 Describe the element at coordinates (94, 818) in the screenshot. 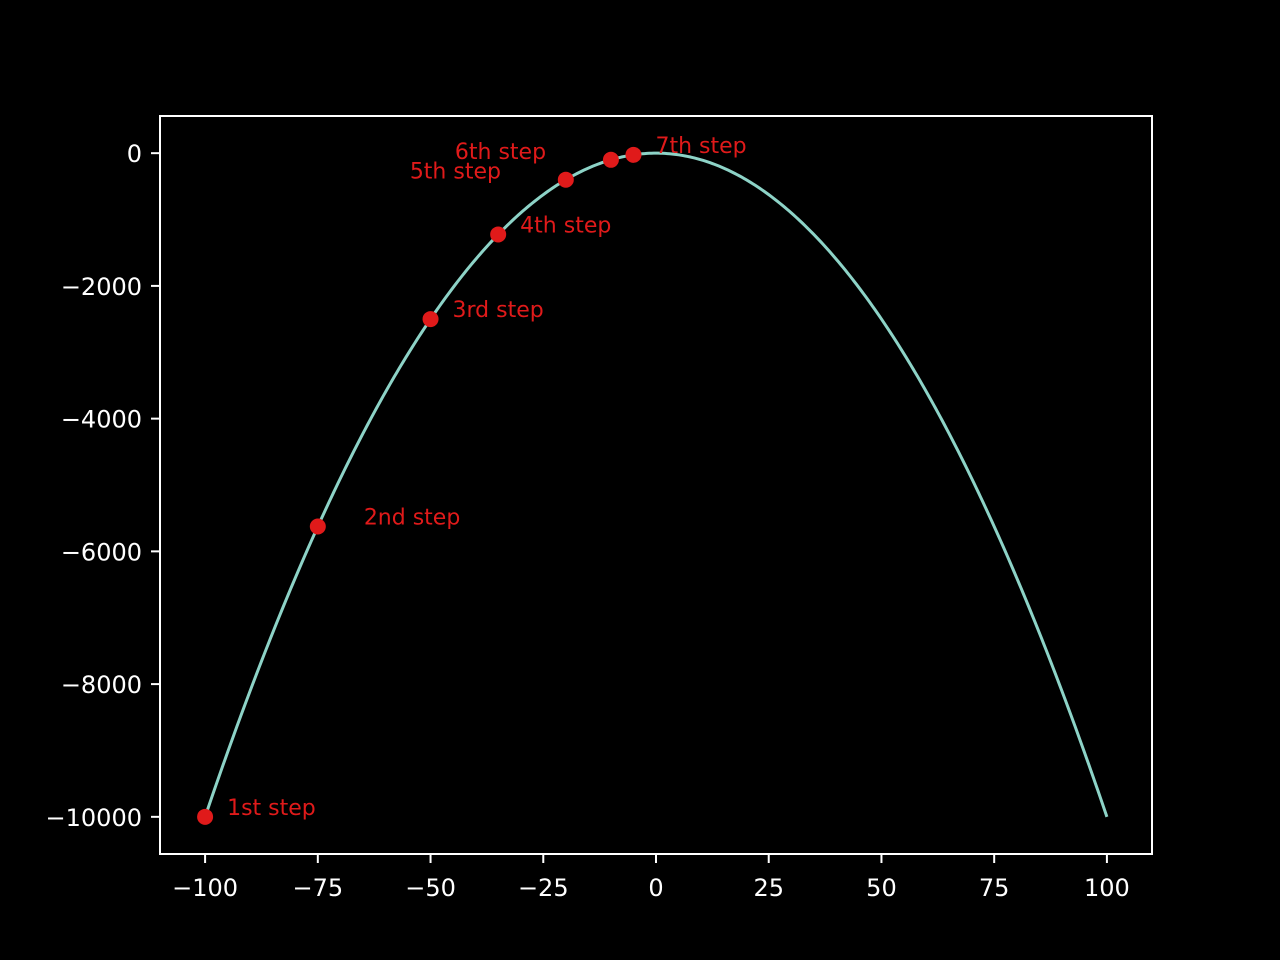

I see `y-tick-label: −10000` at that location.